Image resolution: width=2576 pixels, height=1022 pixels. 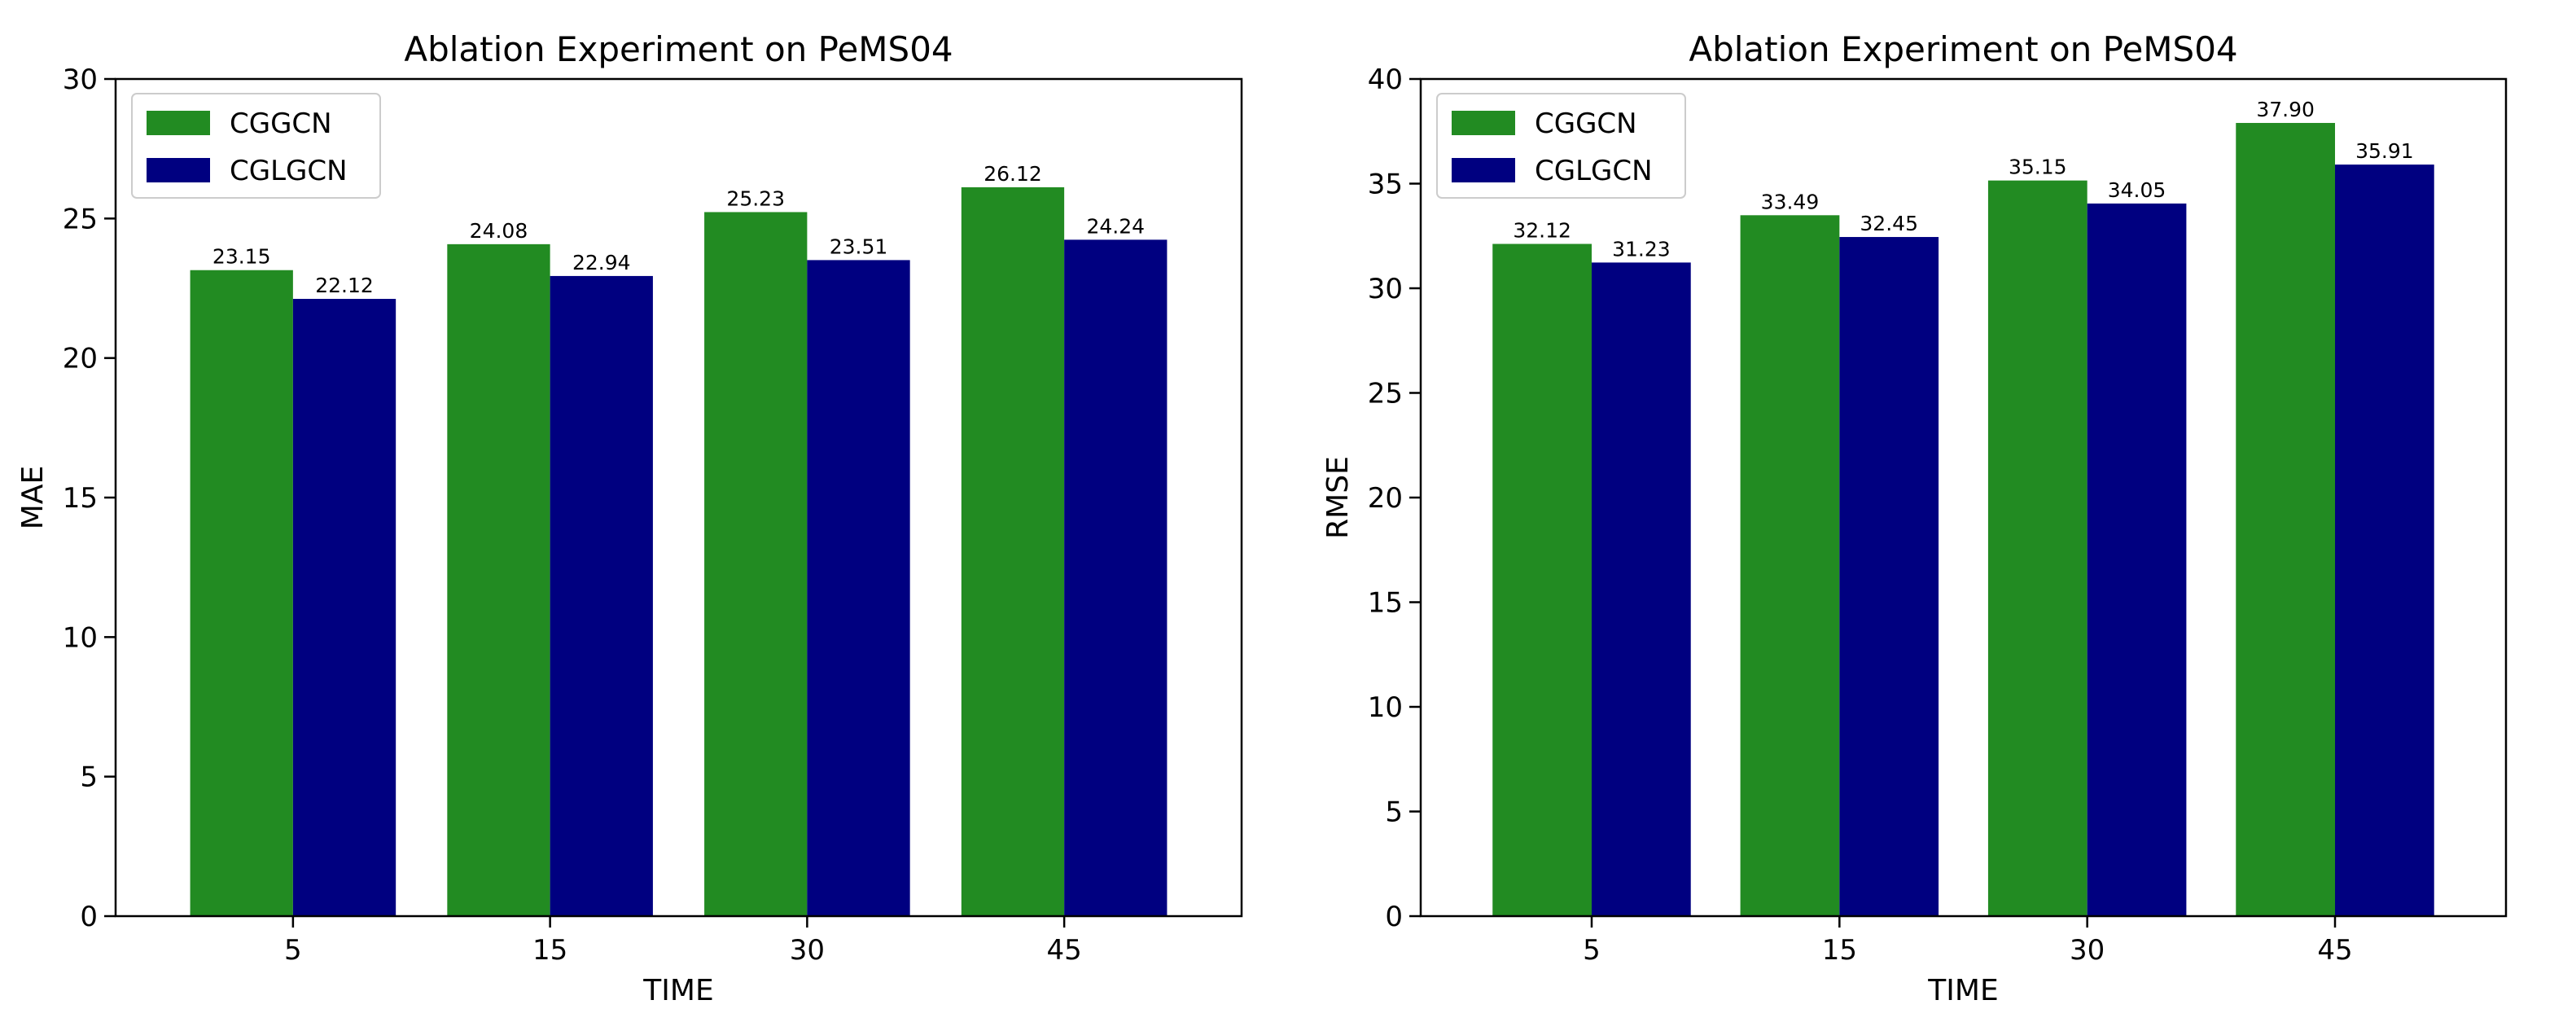 I want to click on data-label: 33.49, so click(x=1790, y=201).